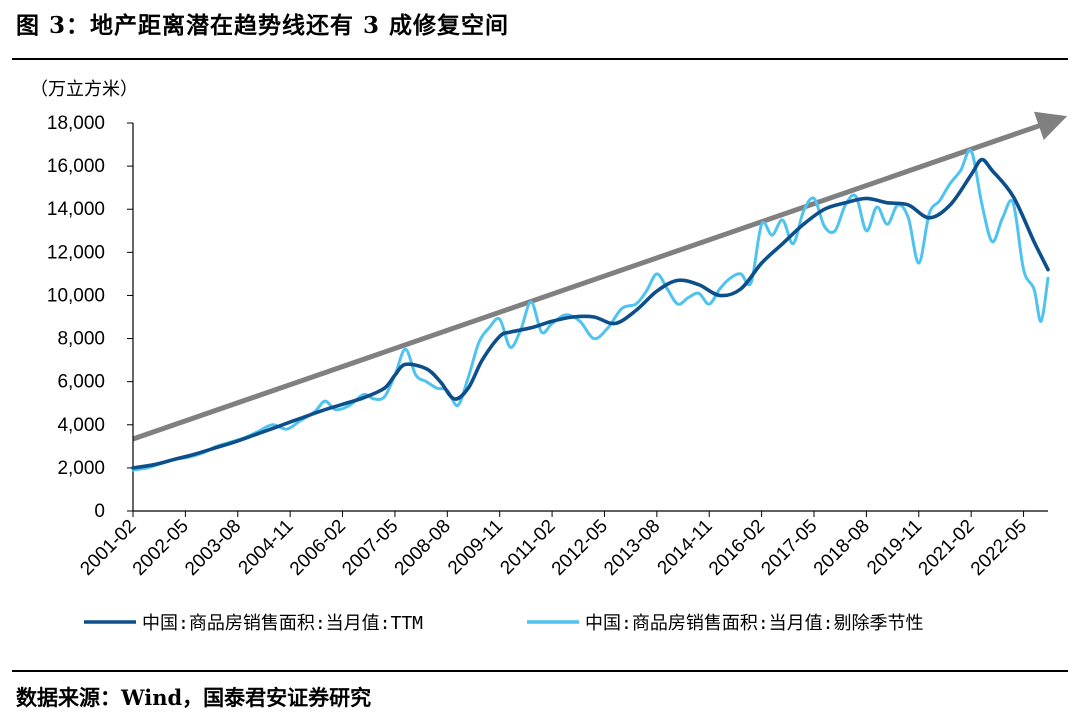  What do you see at coordinates (318, 548) in the screenshot?
I see `x-tick-label: 2006-02` at bounding box center [318, 548].